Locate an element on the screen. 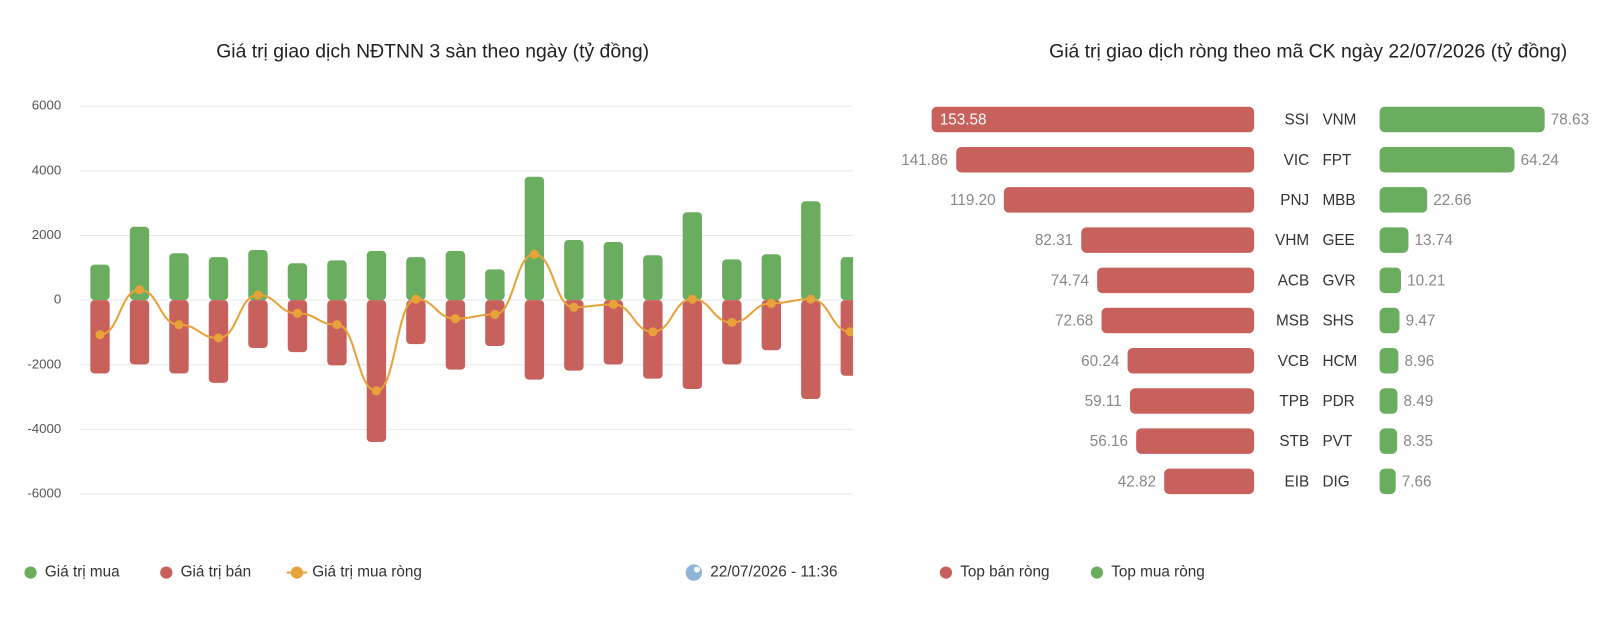 The image size is (1600, 637). category-label: MBB is located at coordinates (1338, 200).